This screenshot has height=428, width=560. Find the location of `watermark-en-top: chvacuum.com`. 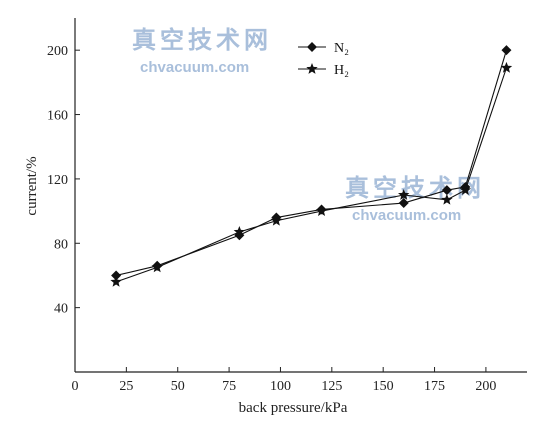

watermark-en-top: chvacuum.com is located at coordinates (194, 67).